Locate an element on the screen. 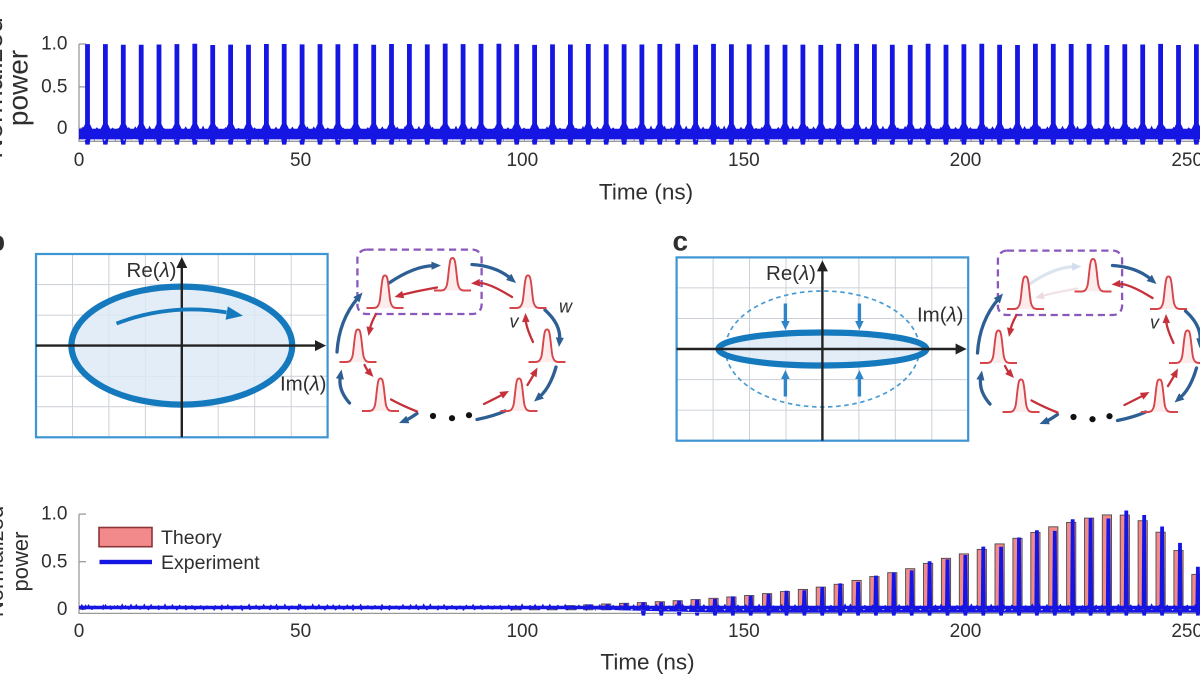 The image size is (1200, 675). svg-text: c is located at coordinates (681, 241).